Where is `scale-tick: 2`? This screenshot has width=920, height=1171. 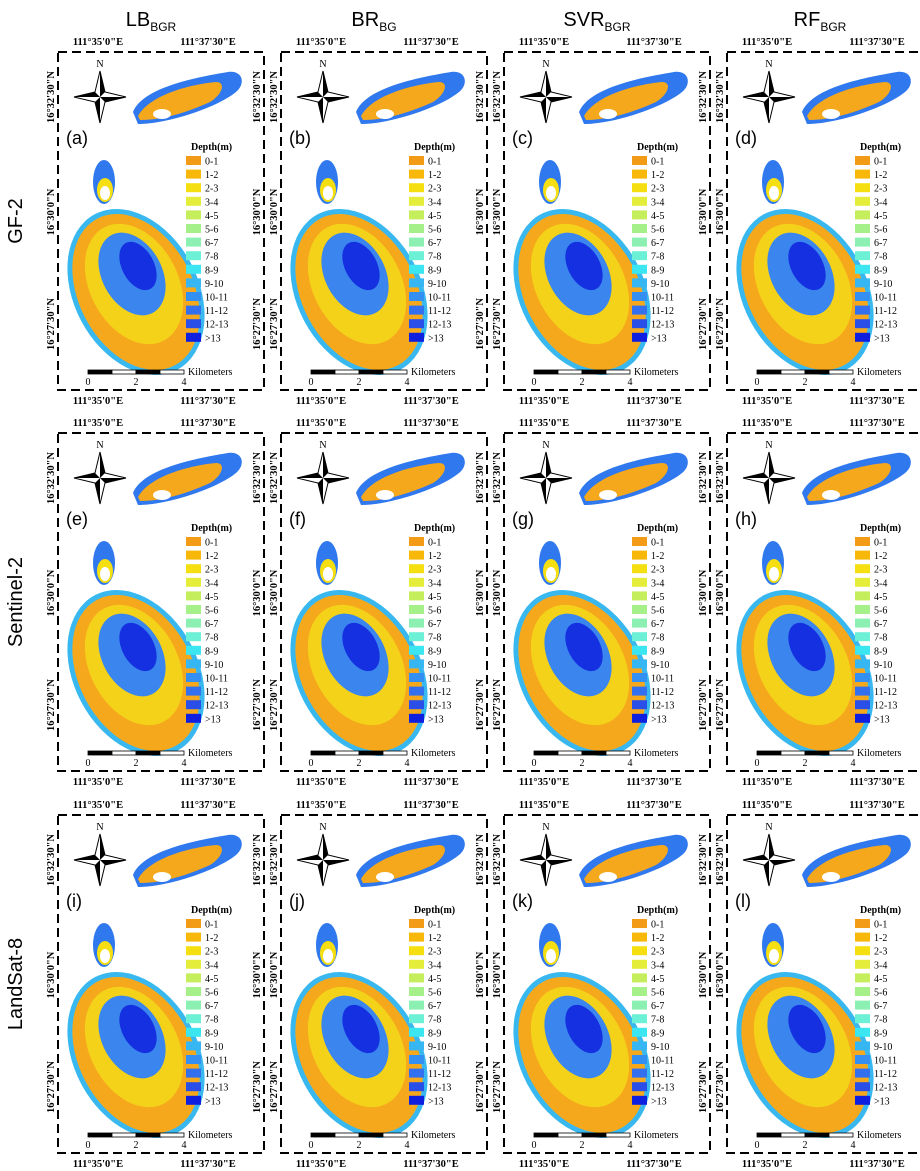
scale-tick: 2 is located at coordinates (582, 382).